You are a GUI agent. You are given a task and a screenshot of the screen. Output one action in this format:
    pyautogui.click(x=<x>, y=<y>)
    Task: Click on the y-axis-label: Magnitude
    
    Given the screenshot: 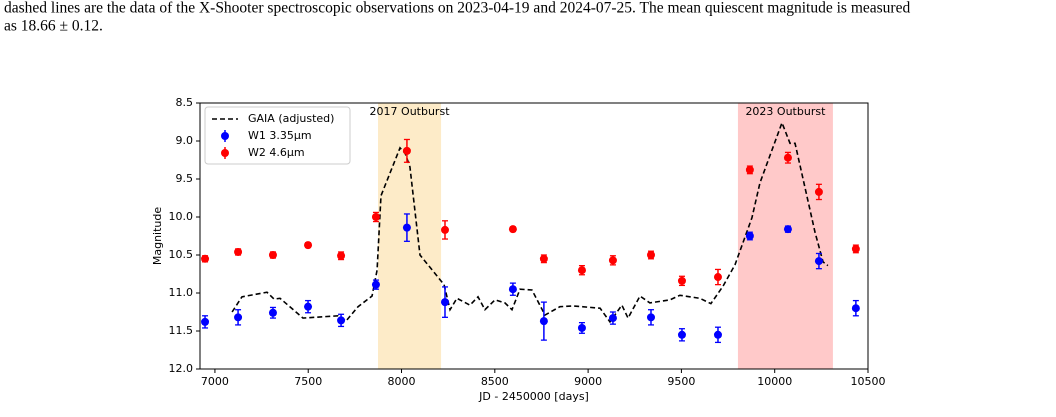 What is the action you would take?
    pyautogui.click(x=157, y=236)
    